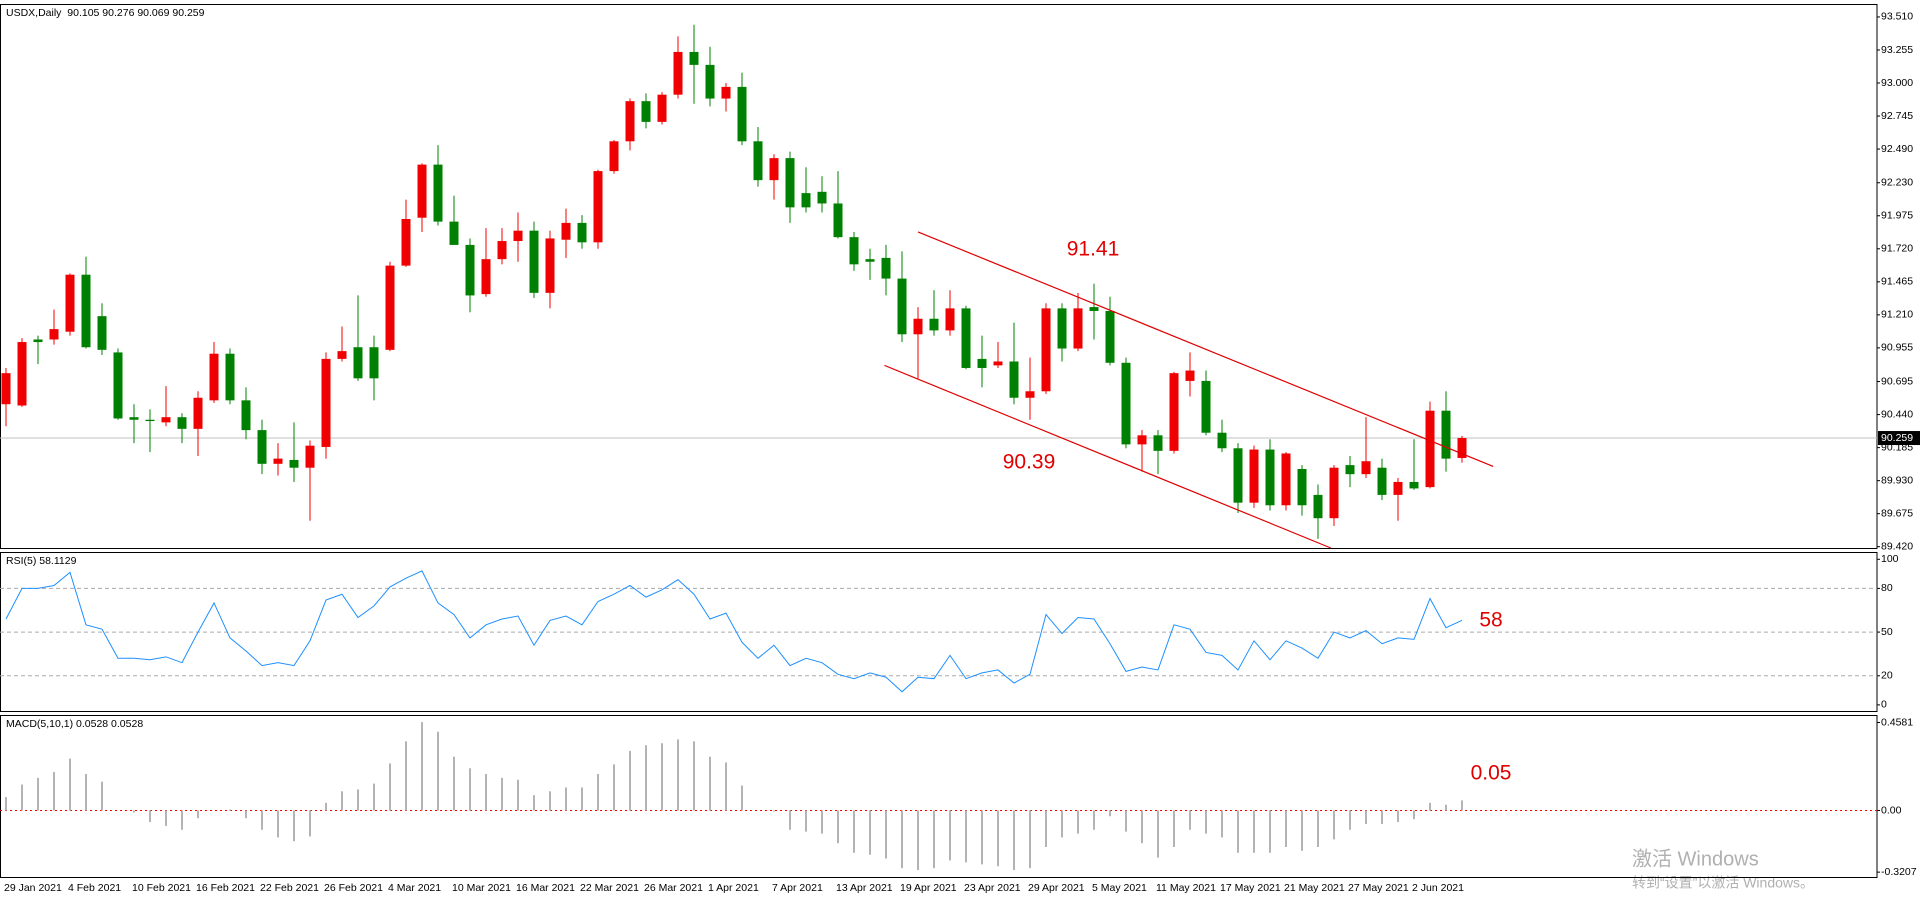 The width and height of the screenshot is (1920, 900). What do you see at coordinates (1029, 462) in the screenshot?
I see `annotation: 90.39` at bounding box center [1029, 462].